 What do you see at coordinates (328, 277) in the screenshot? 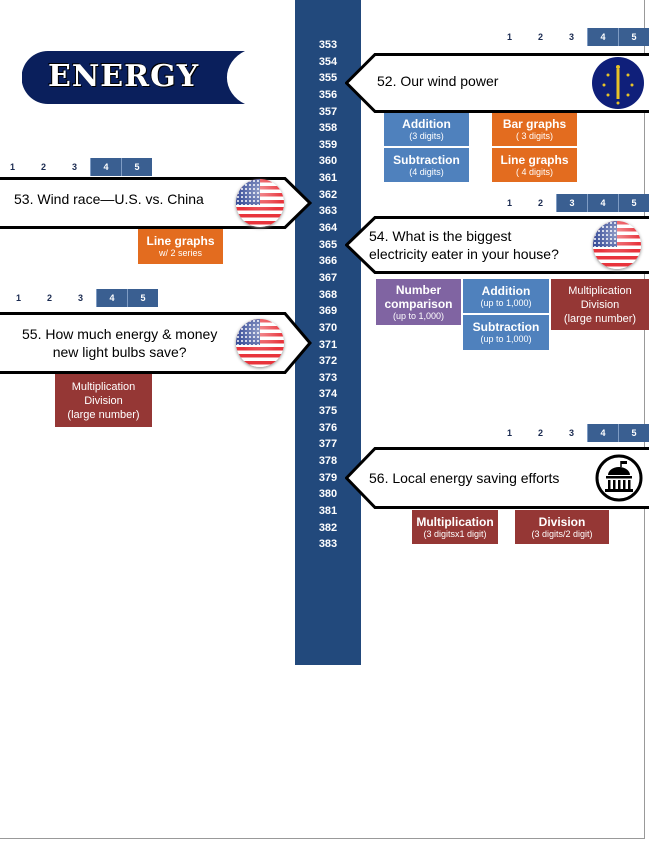
I see `page-number: 367` at bounding box center [328, 277].